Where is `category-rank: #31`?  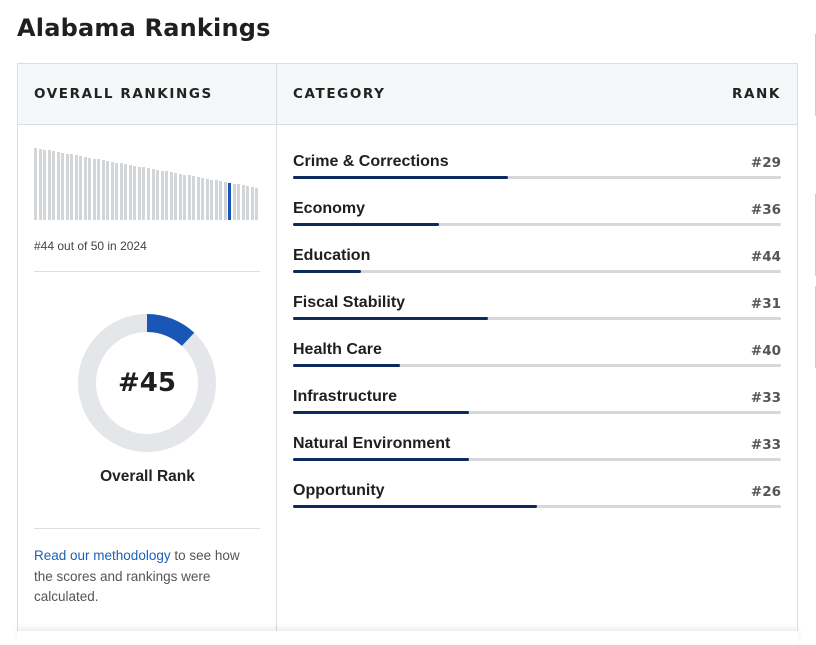
category-rank: #31 is located at coordinates (765, 304).